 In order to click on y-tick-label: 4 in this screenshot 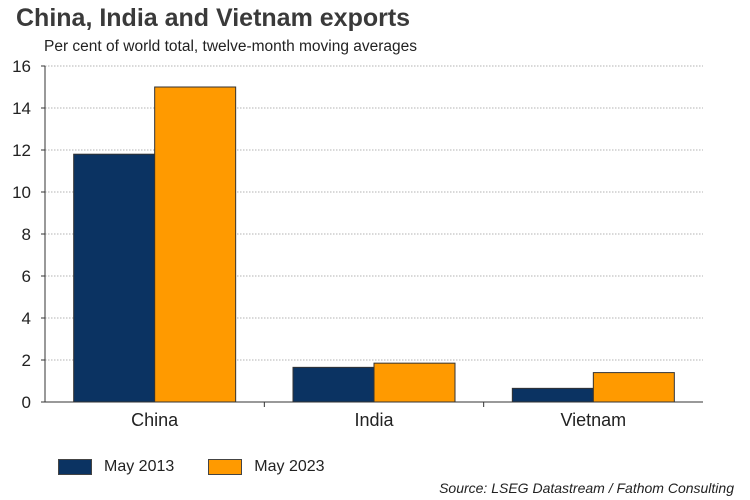, I will do `click(26, 318)`.